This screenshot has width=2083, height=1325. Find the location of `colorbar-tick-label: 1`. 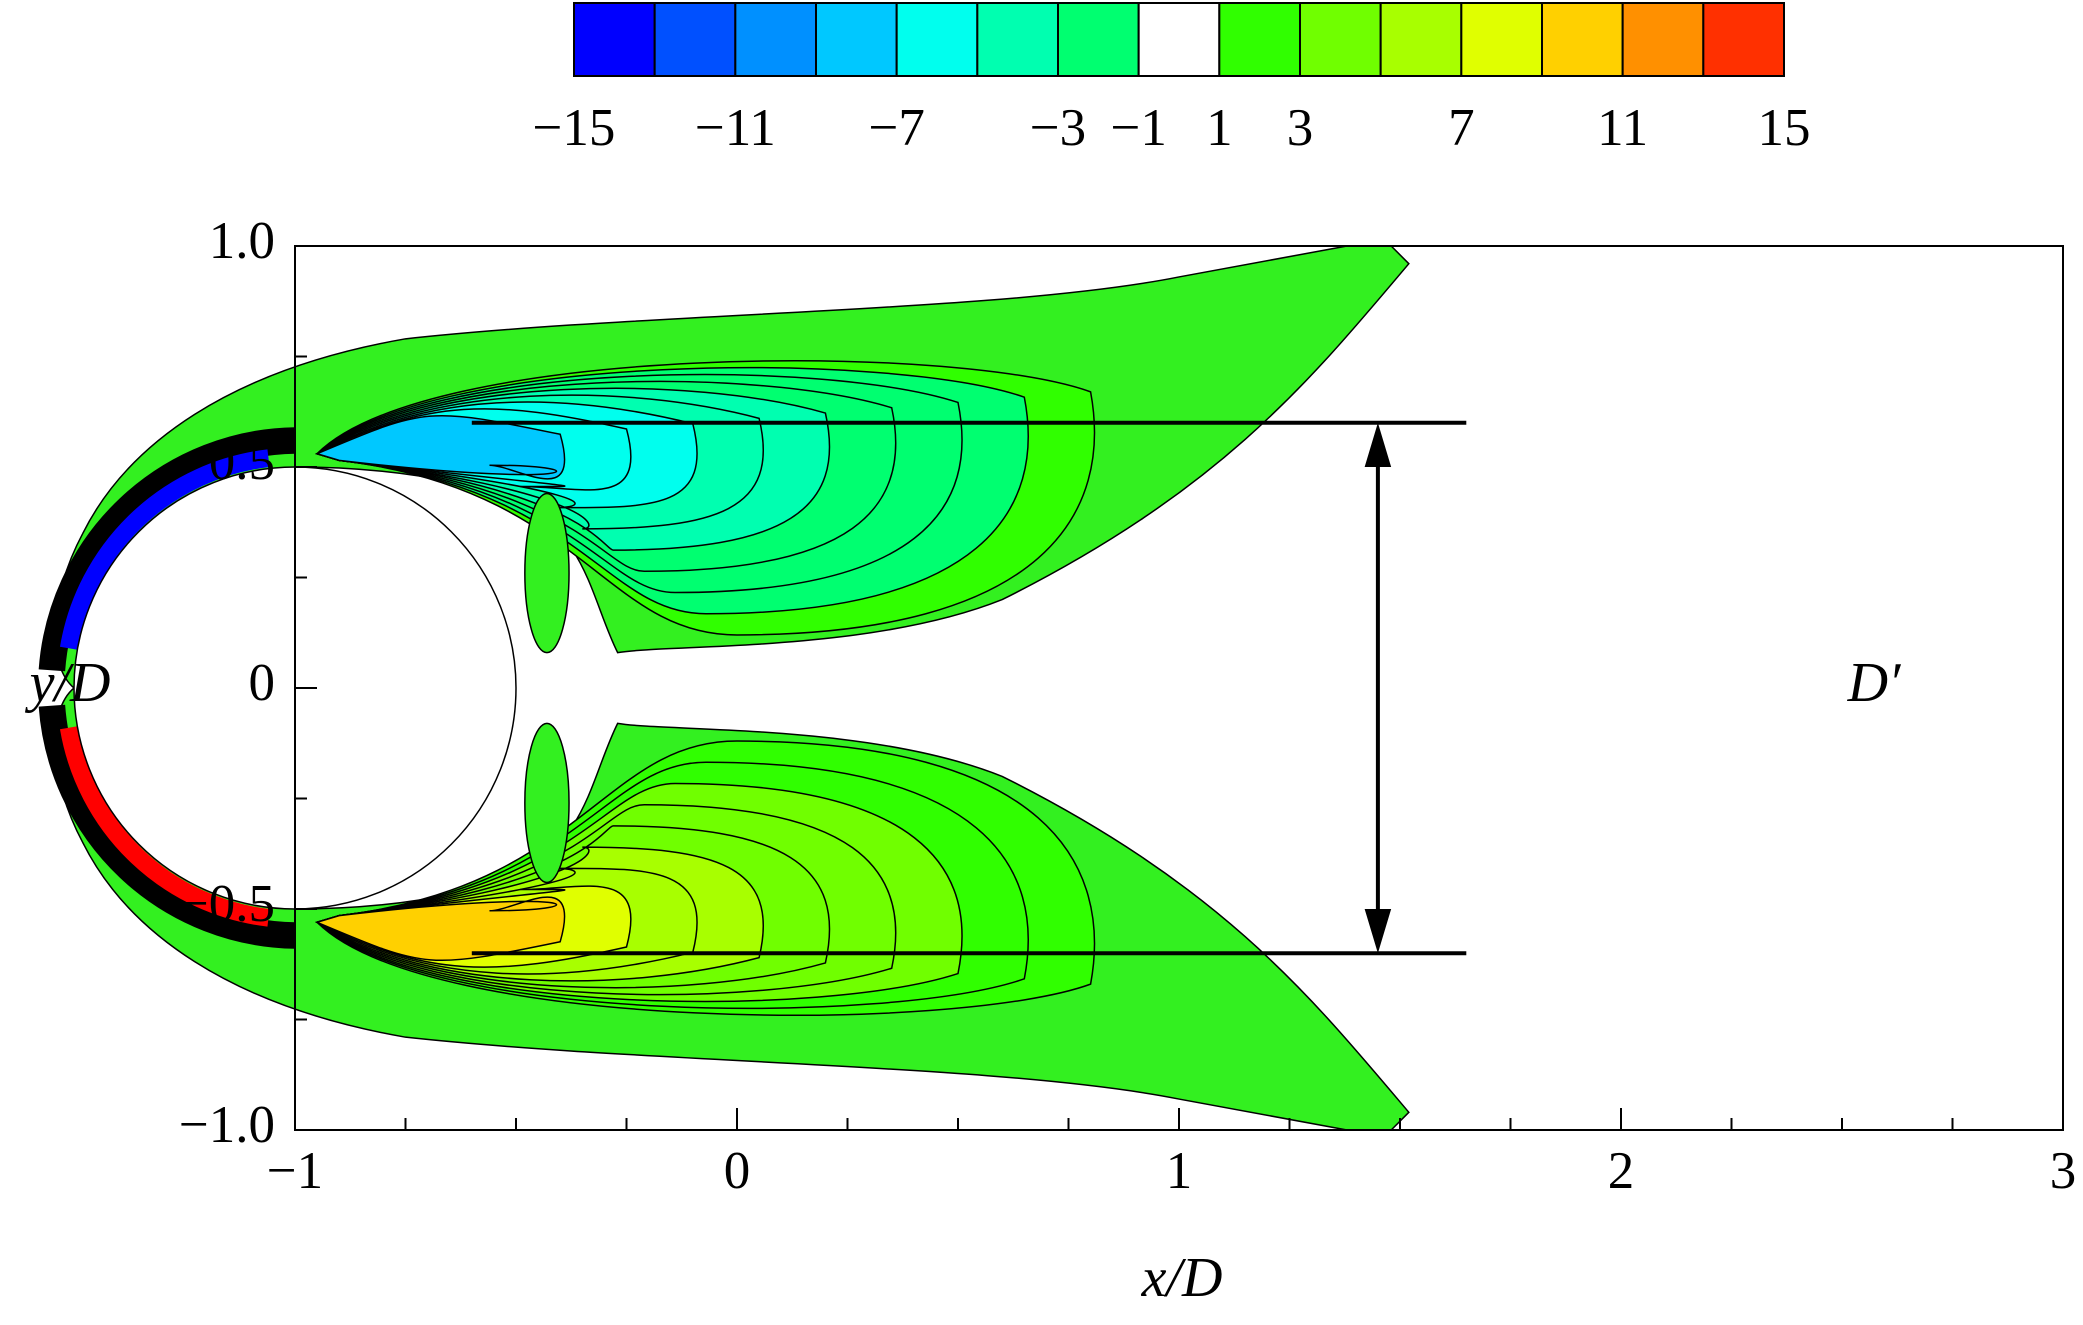

colorbar-tick-label: 1 is located at coordinates (1219, 128).